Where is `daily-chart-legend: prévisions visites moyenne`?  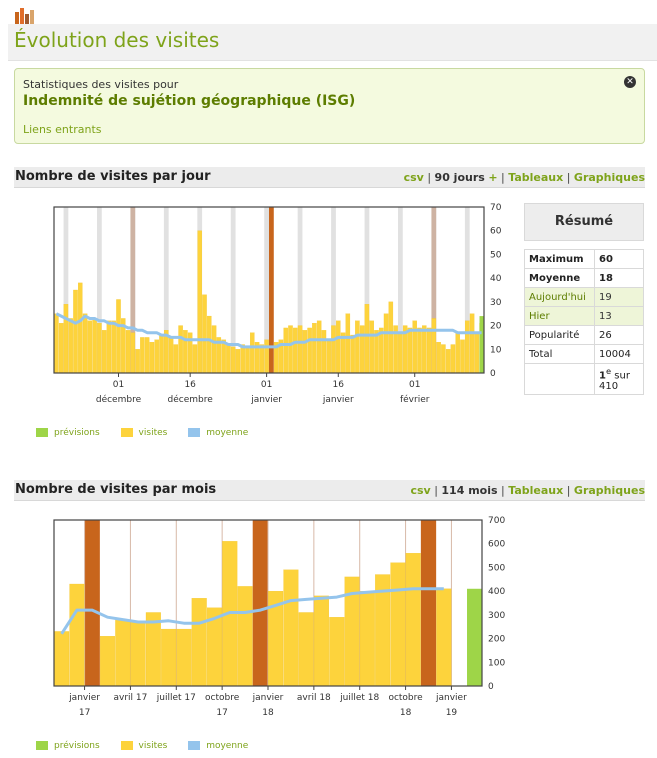 daily-chart-legend: prévisions visites moyenne is located at coordinates (151, 433).